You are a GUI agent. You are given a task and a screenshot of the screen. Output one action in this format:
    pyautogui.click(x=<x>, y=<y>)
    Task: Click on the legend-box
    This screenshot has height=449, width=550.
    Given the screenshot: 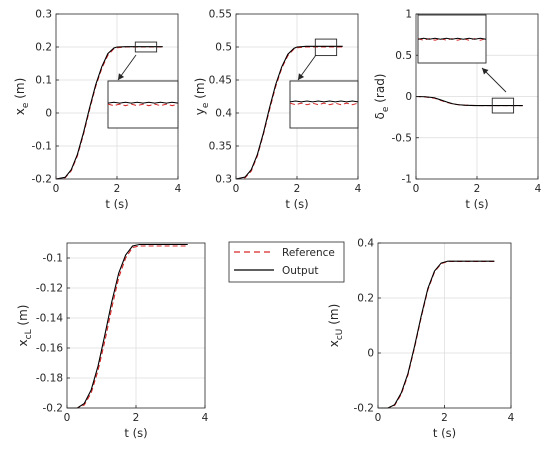 What is the action you would take?
    pyautogui.click(x=286, y=262)
    